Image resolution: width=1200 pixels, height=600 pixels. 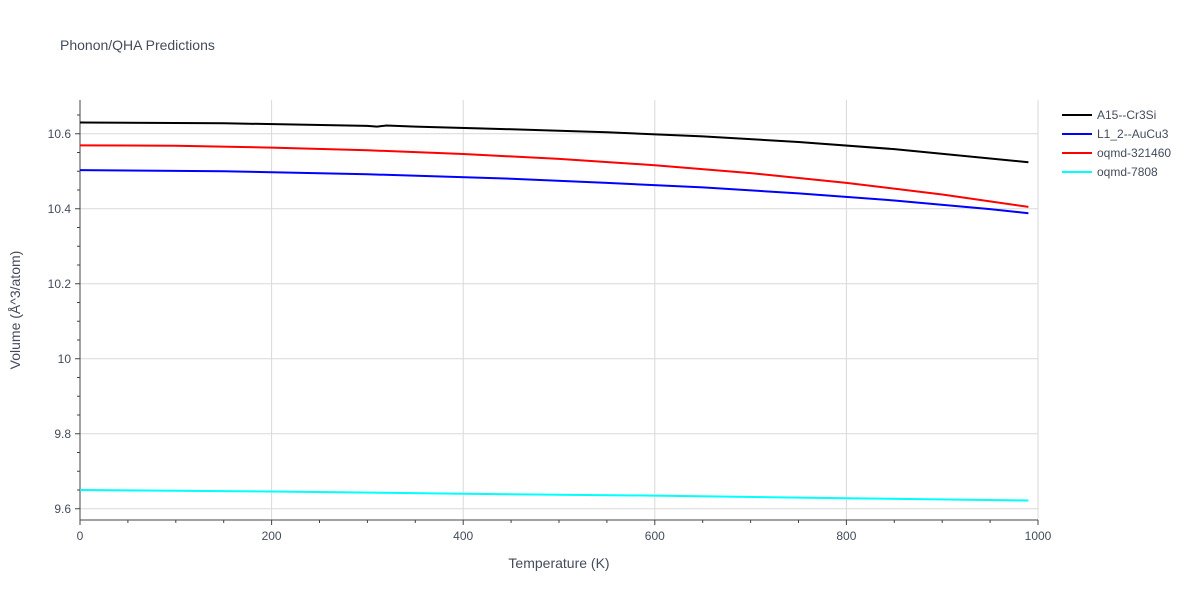 What do you see at coordinates (60, 284) in the screenshot?
I see `y-tick-label: 10.2` at bounding box center [60, 284].